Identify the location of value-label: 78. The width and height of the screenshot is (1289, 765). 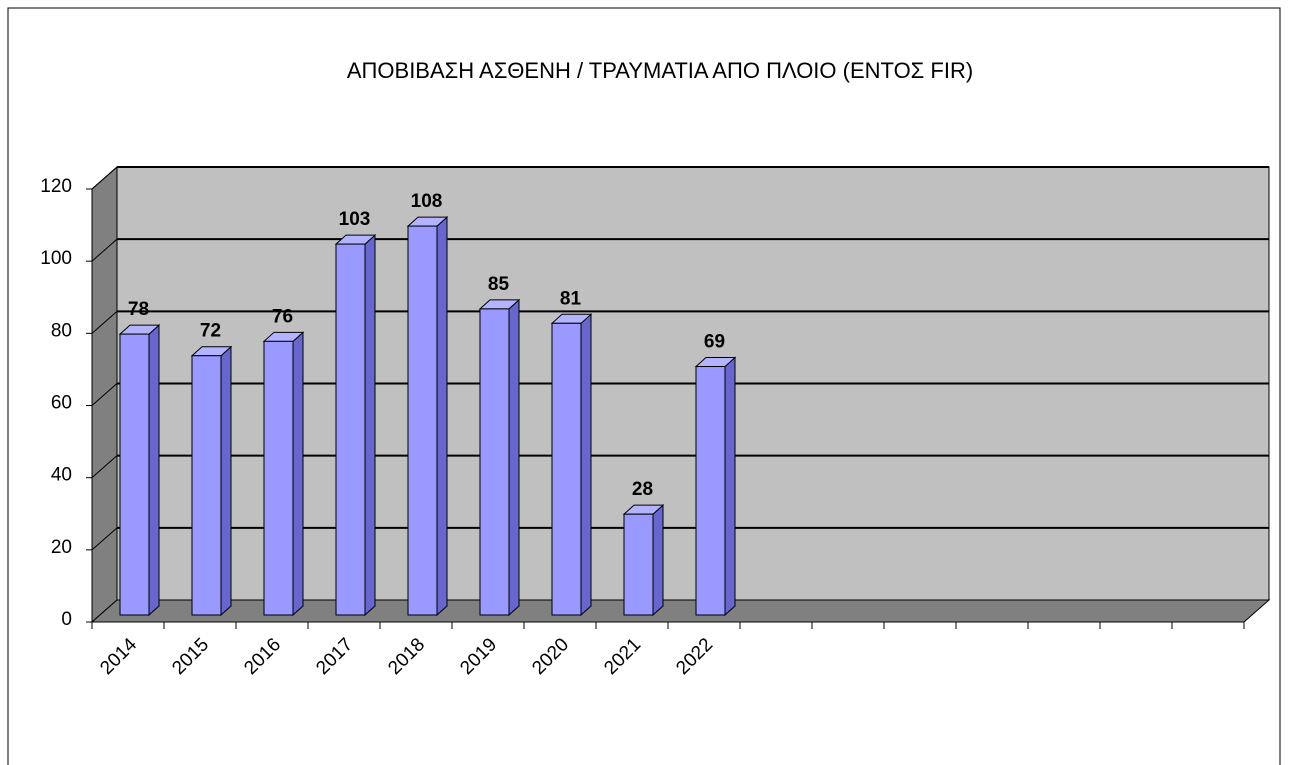
(138, 309).